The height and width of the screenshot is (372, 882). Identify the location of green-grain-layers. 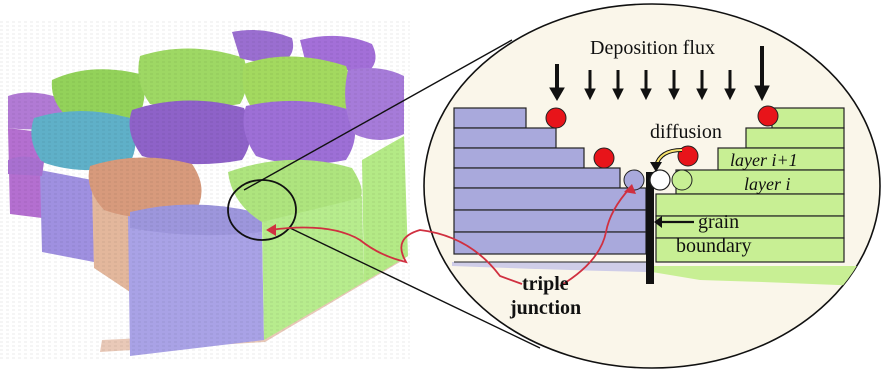
(750, 185).